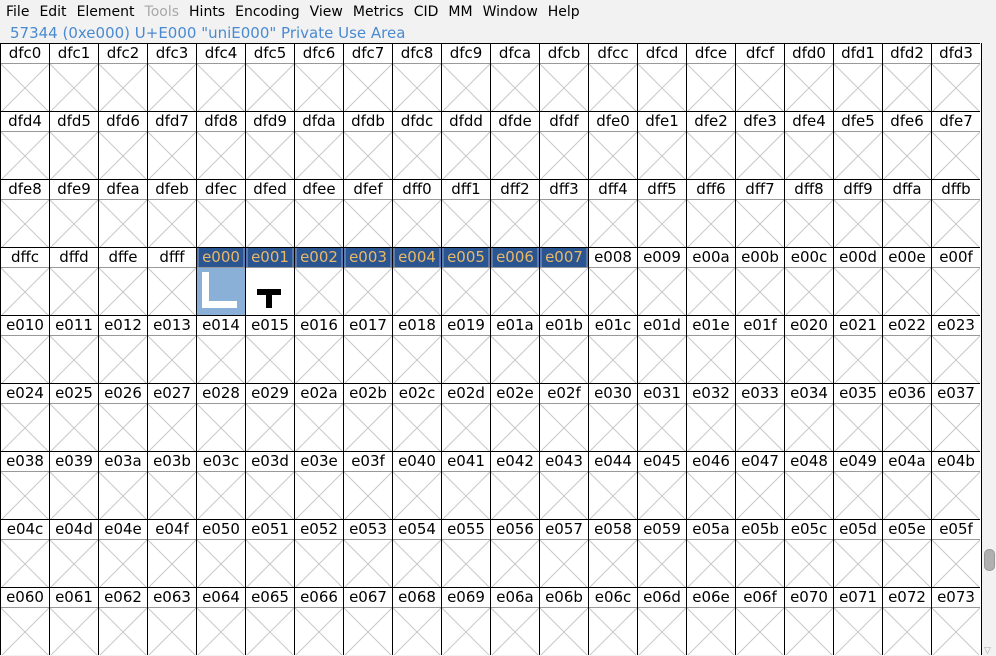  What do you see at coordinates (171, 349) in the screenshot?
I see `glyph-cell-e013: e013` at bounding box center [171, 349].